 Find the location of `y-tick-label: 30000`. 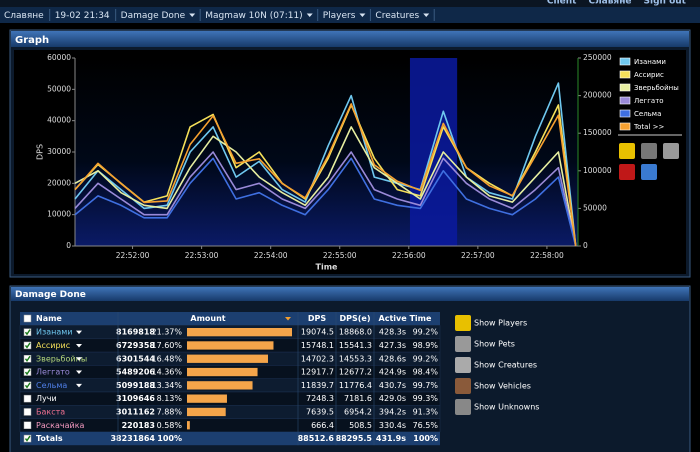

y-tick-label: 30000 is located at coordinates (59, 151).